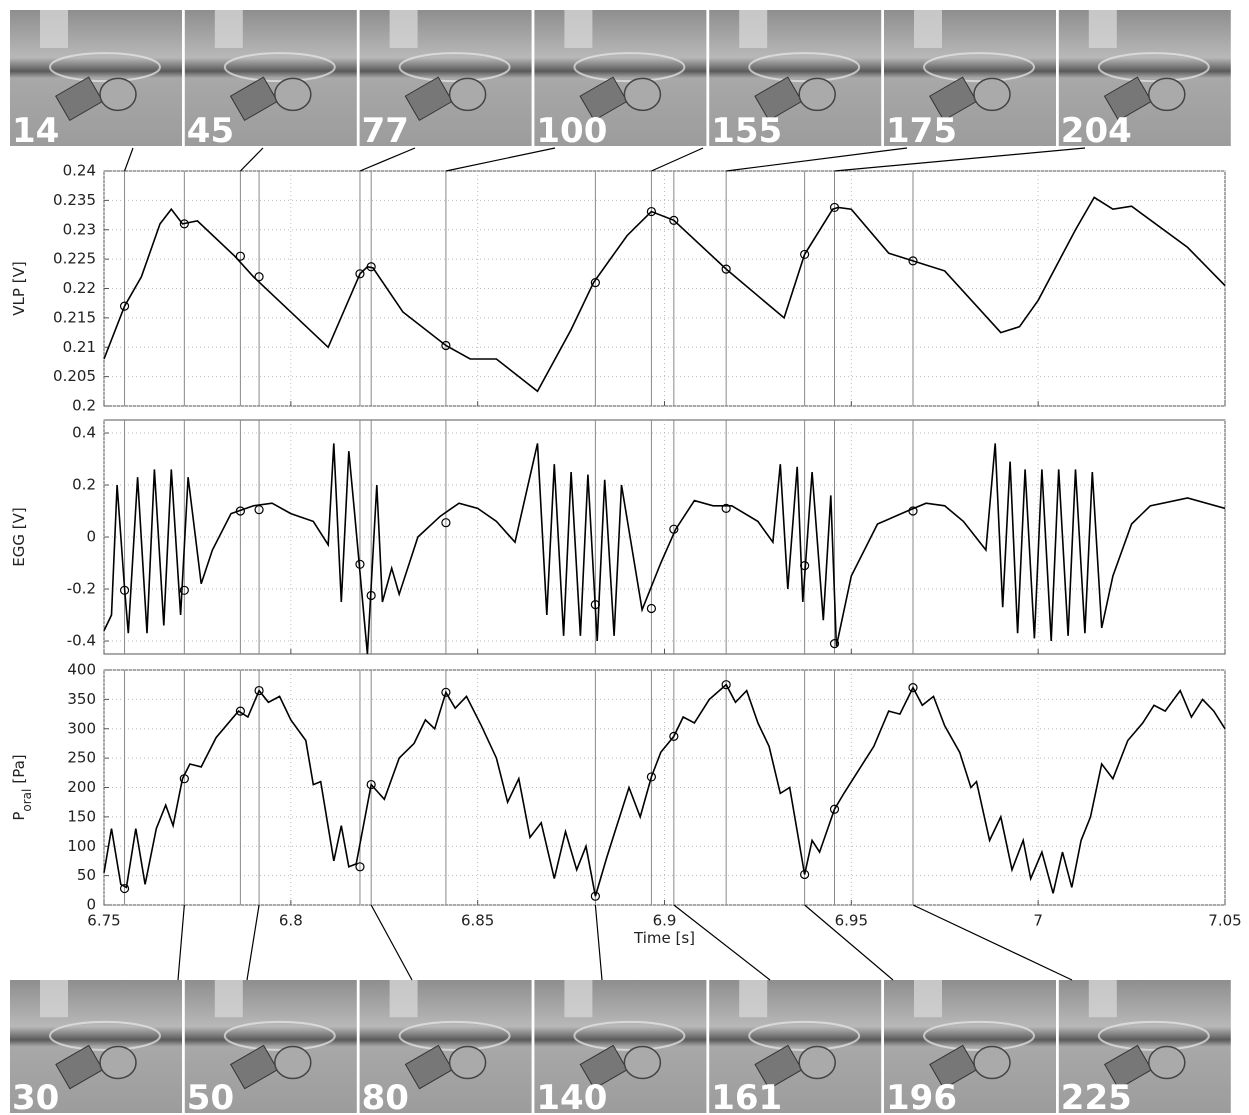  I want to click on frame-thumbnail: 204, so click(1144, 80).